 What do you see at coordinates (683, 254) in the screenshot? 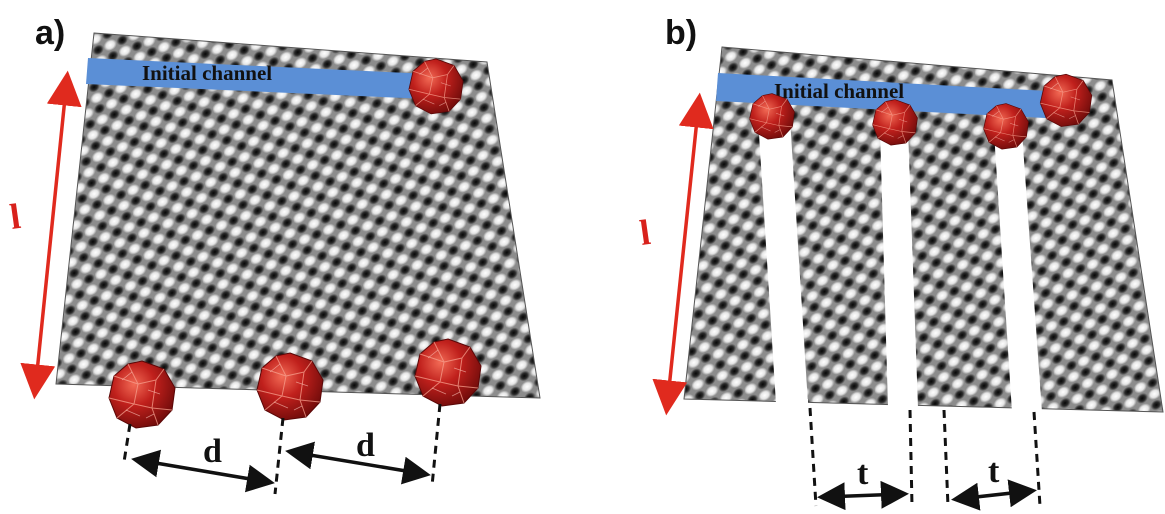
I see `length-arrow-b` at bounding box center [683, 254].